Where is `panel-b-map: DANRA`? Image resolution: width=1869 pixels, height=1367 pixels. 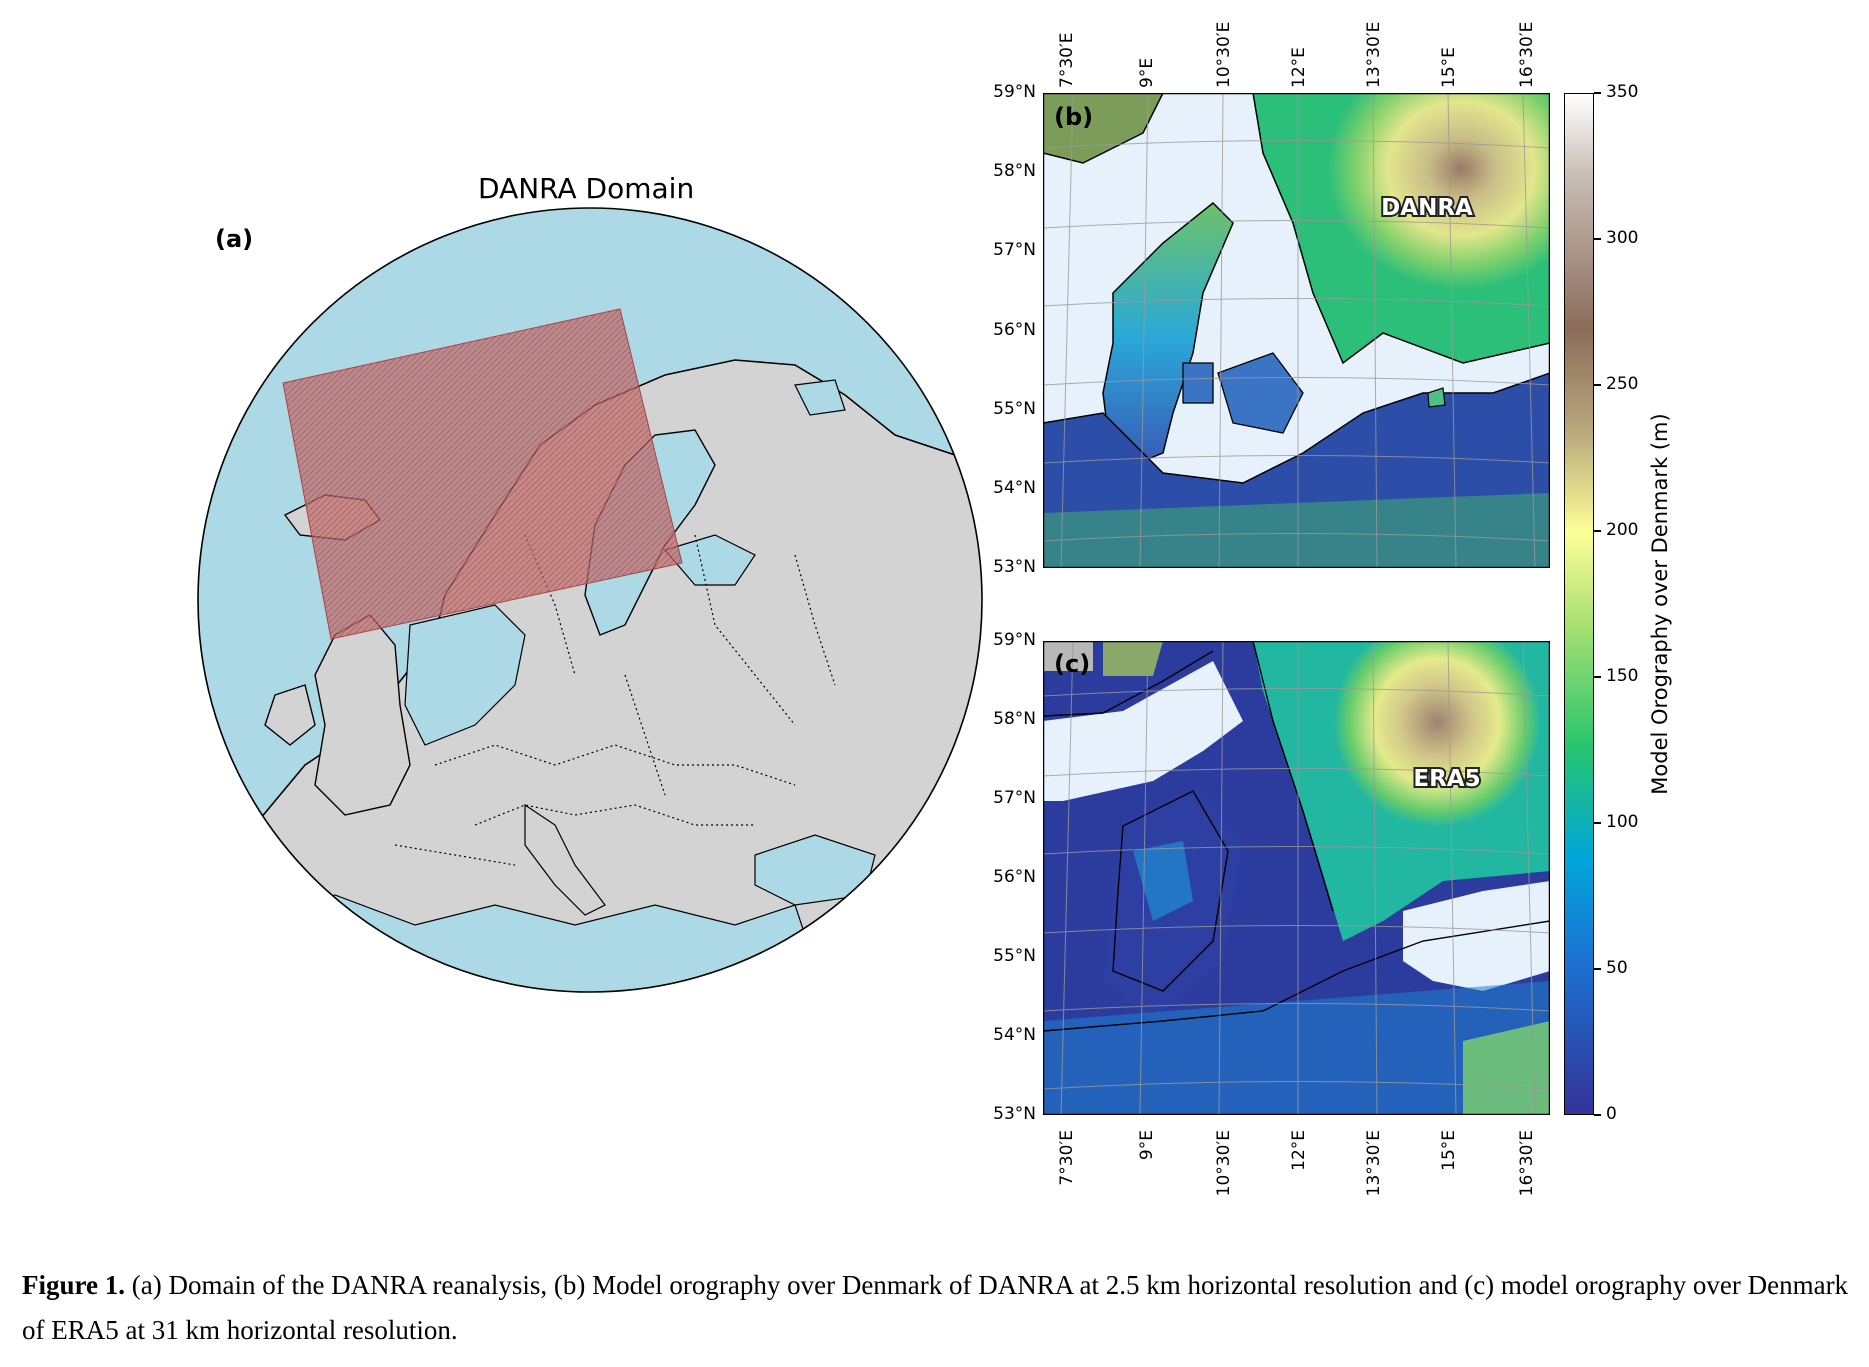 panel-b-map: DANRA is located at coordinates (1296, 330).